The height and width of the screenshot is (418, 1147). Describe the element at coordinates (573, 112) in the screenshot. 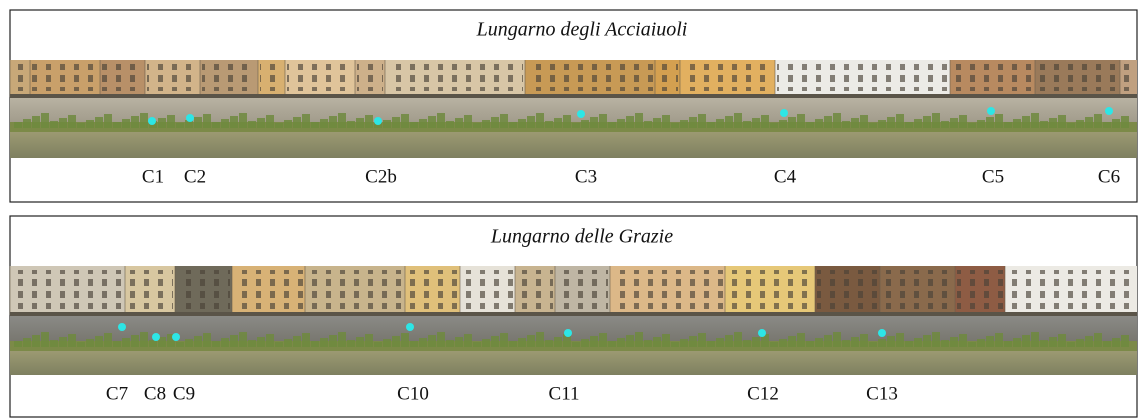

I see `embankment-wall` at that location.